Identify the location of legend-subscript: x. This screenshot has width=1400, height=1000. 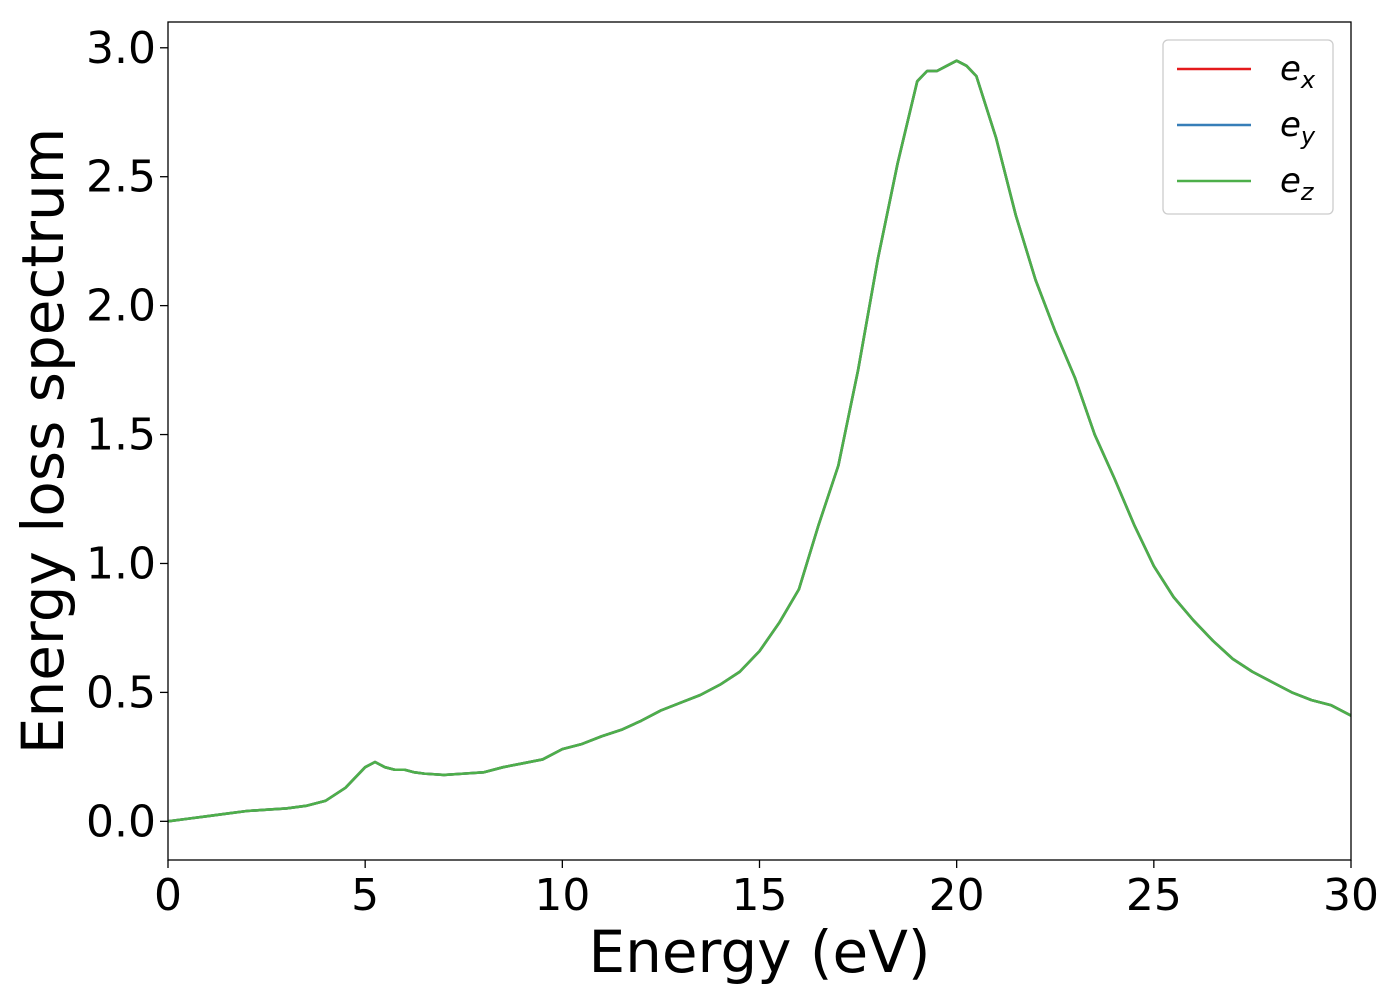
(1308, 80).